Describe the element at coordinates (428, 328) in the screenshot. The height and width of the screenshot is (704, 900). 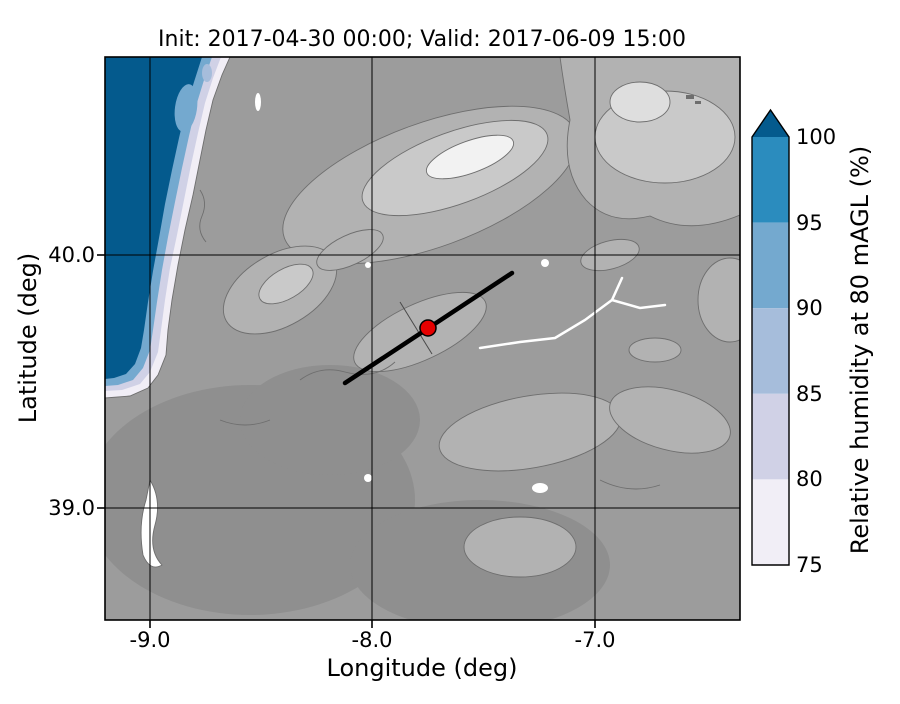
I see `site-marker` at that location.